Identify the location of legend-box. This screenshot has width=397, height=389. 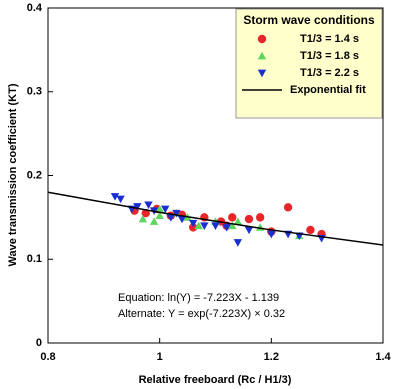
(309, 63).